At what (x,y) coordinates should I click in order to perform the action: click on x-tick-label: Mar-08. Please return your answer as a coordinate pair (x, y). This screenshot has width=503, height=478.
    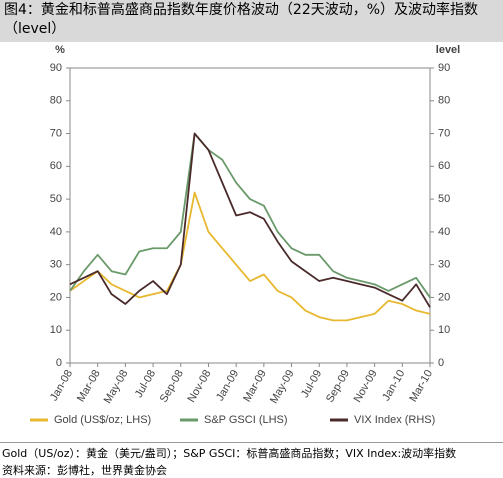
    Looking at the image, I should click on (89, 386).